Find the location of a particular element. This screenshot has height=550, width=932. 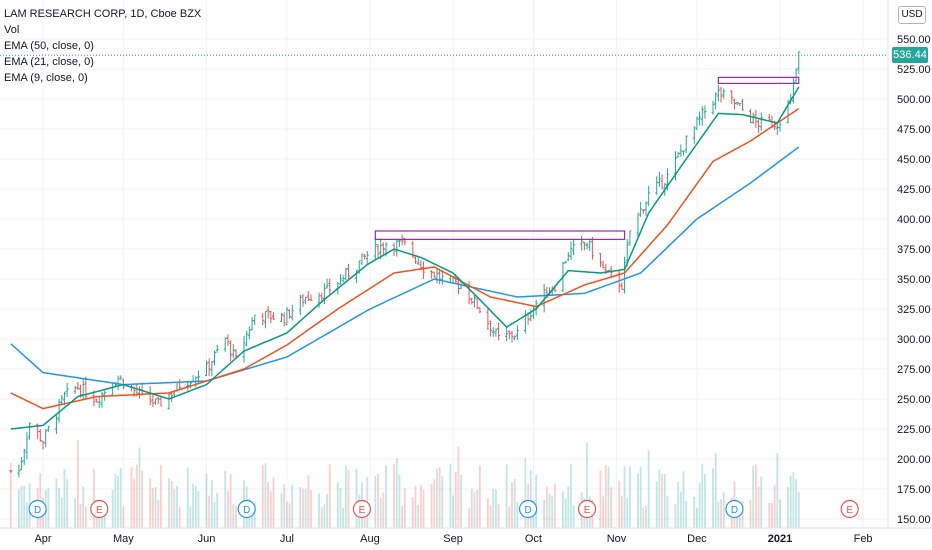

time-tick-label: May is located at coordinates (123, 539).